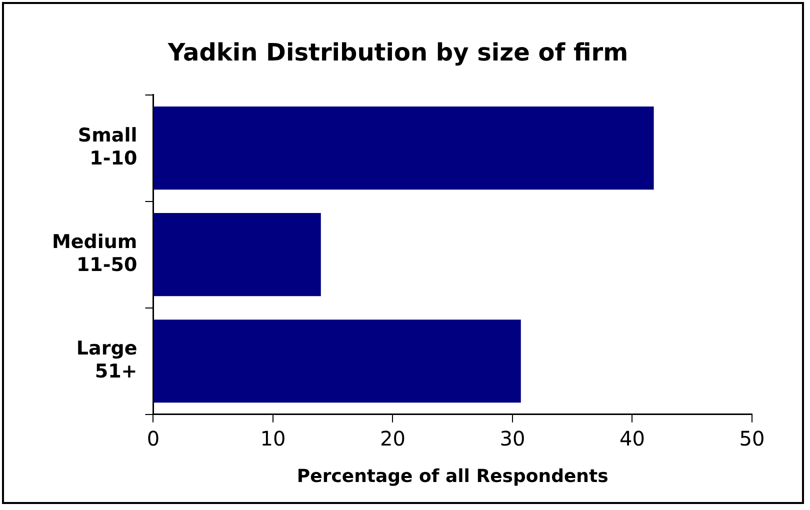 The width and height of the screenshot is (810, 510). Describe the element at coordinates (393, 438) in the screenshot. I see `x-tick-label: 20` at that location.